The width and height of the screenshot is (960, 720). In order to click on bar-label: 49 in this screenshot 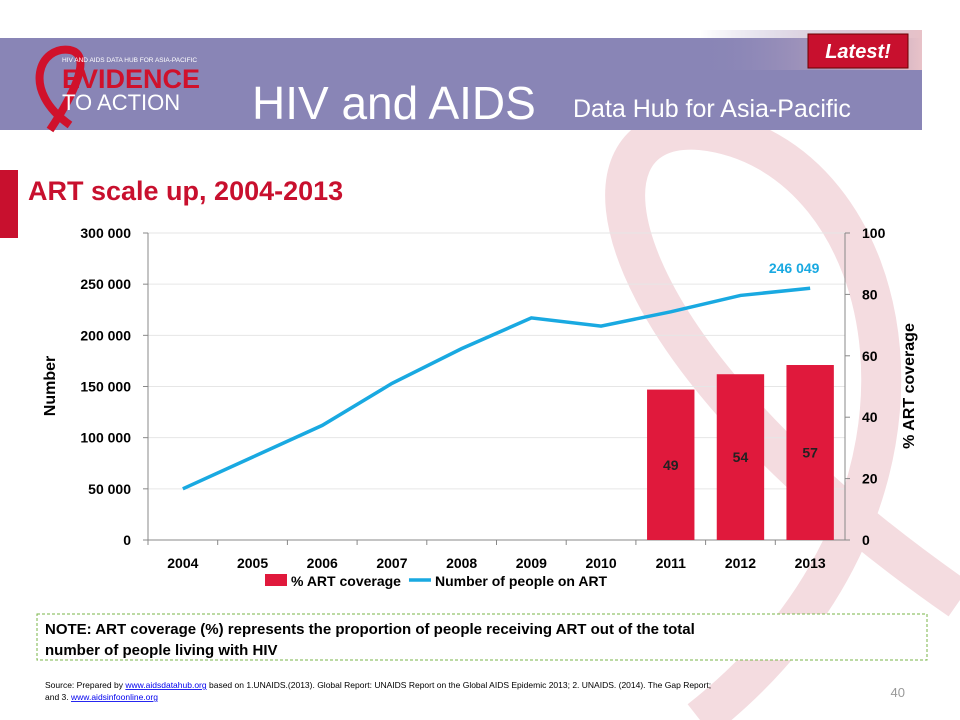, I will do `click(671, 465)`.